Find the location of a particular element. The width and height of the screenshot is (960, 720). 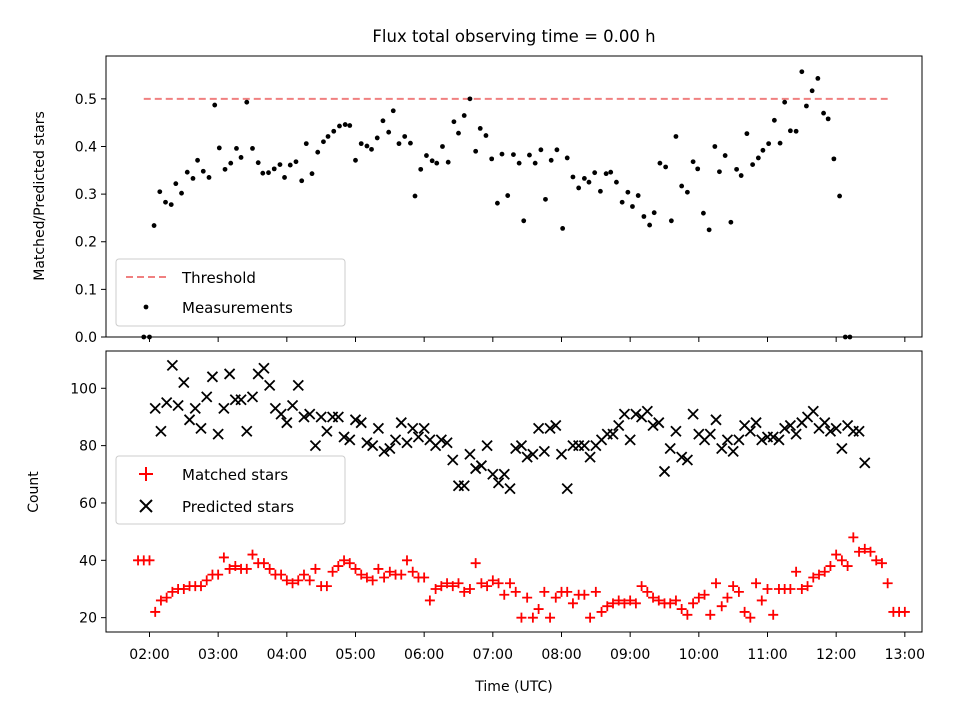

count-legend-box is located at coordinates (230, 490).